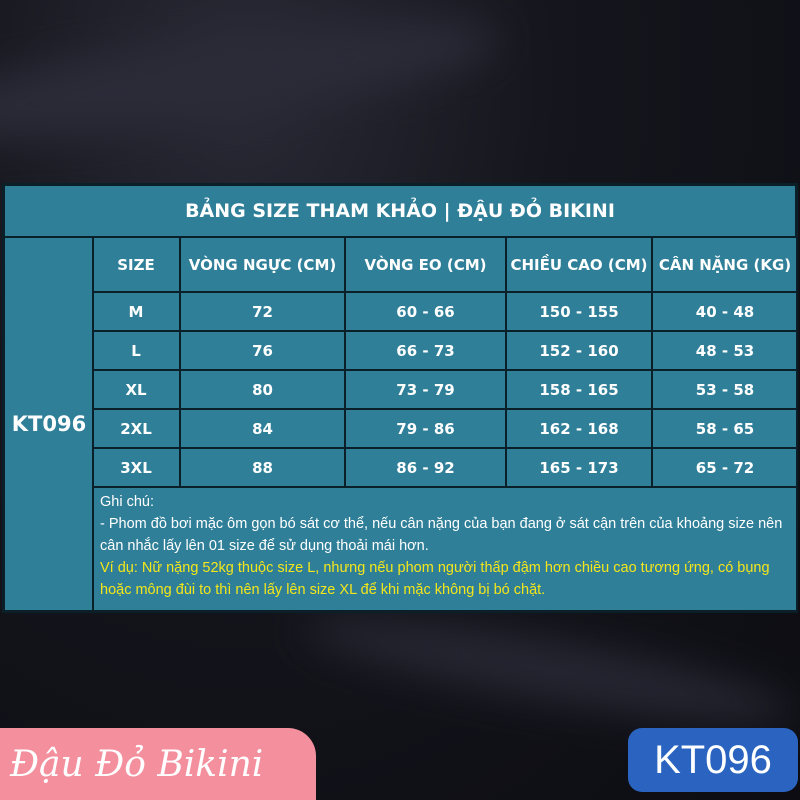  What do you see at coordinates (579, 264) in the screenshot?
I see `column-header: CHIỀU CAO (CM)` at bounding box center [579, 264].